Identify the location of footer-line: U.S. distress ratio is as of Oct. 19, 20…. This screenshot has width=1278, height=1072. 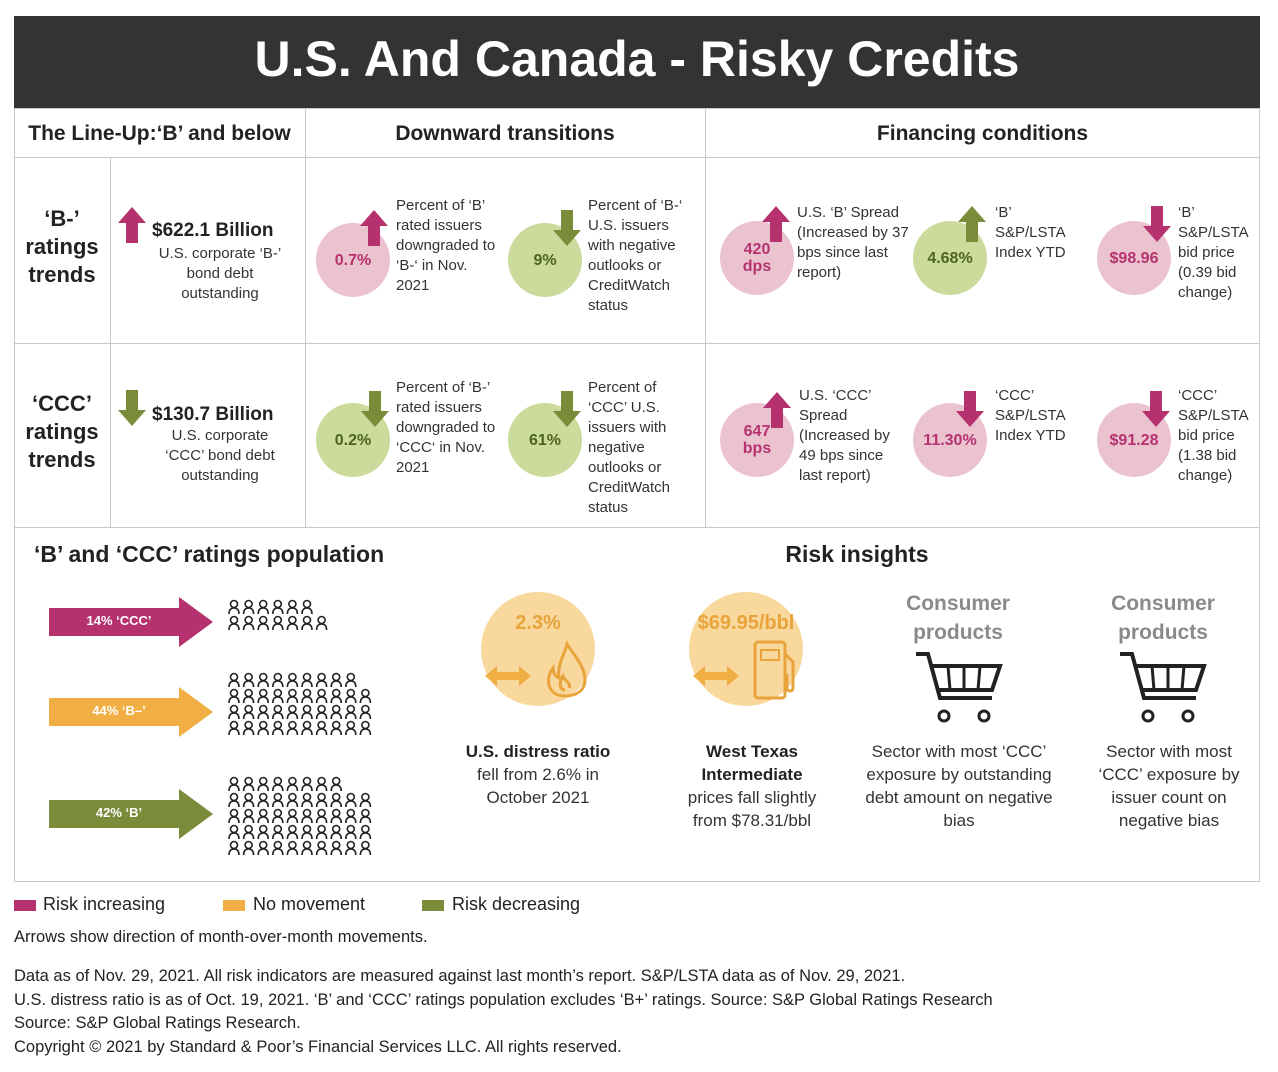
(503, 1000).